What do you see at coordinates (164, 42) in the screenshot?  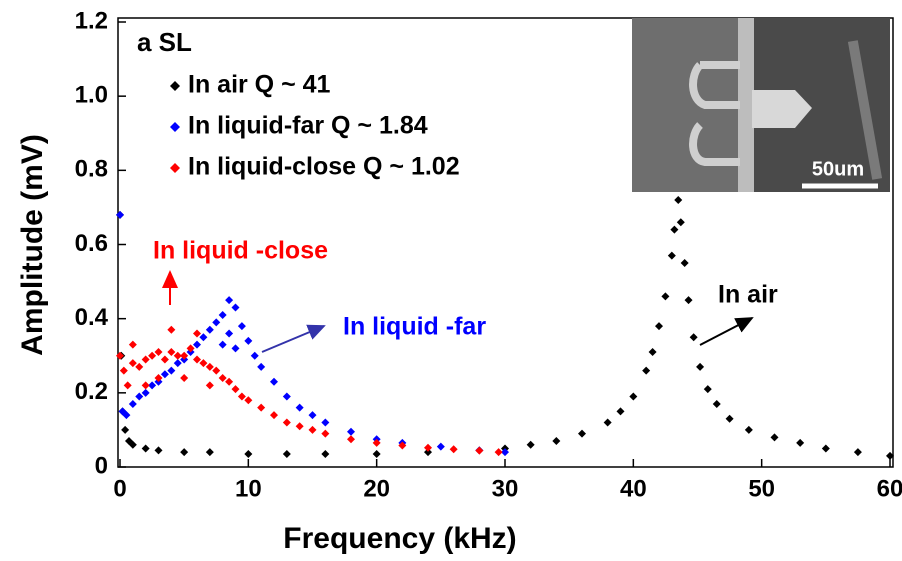 I see `panel-label: a SL` at bounding box center [164, 42].